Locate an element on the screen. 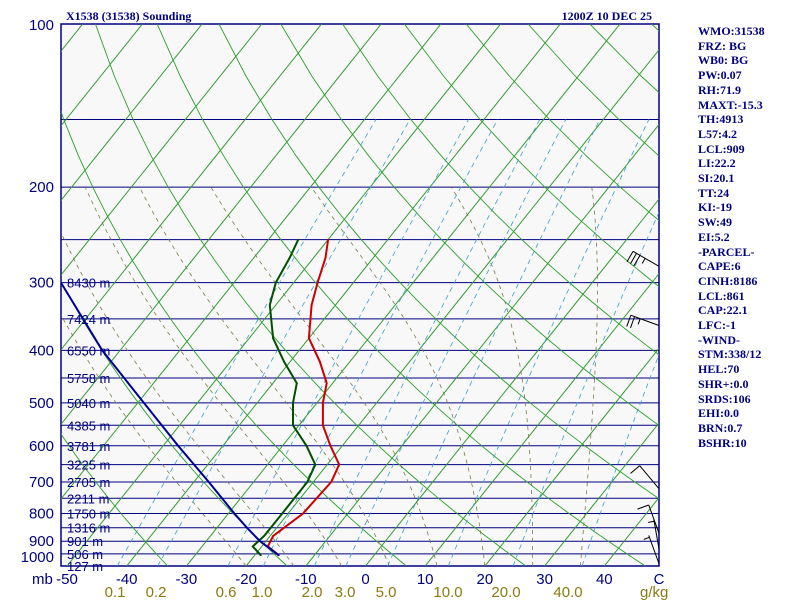 Image resolution: width=800 pixels, height=600 pixels. temperature-tick-label: -50 is located at coordinates (67, 579).